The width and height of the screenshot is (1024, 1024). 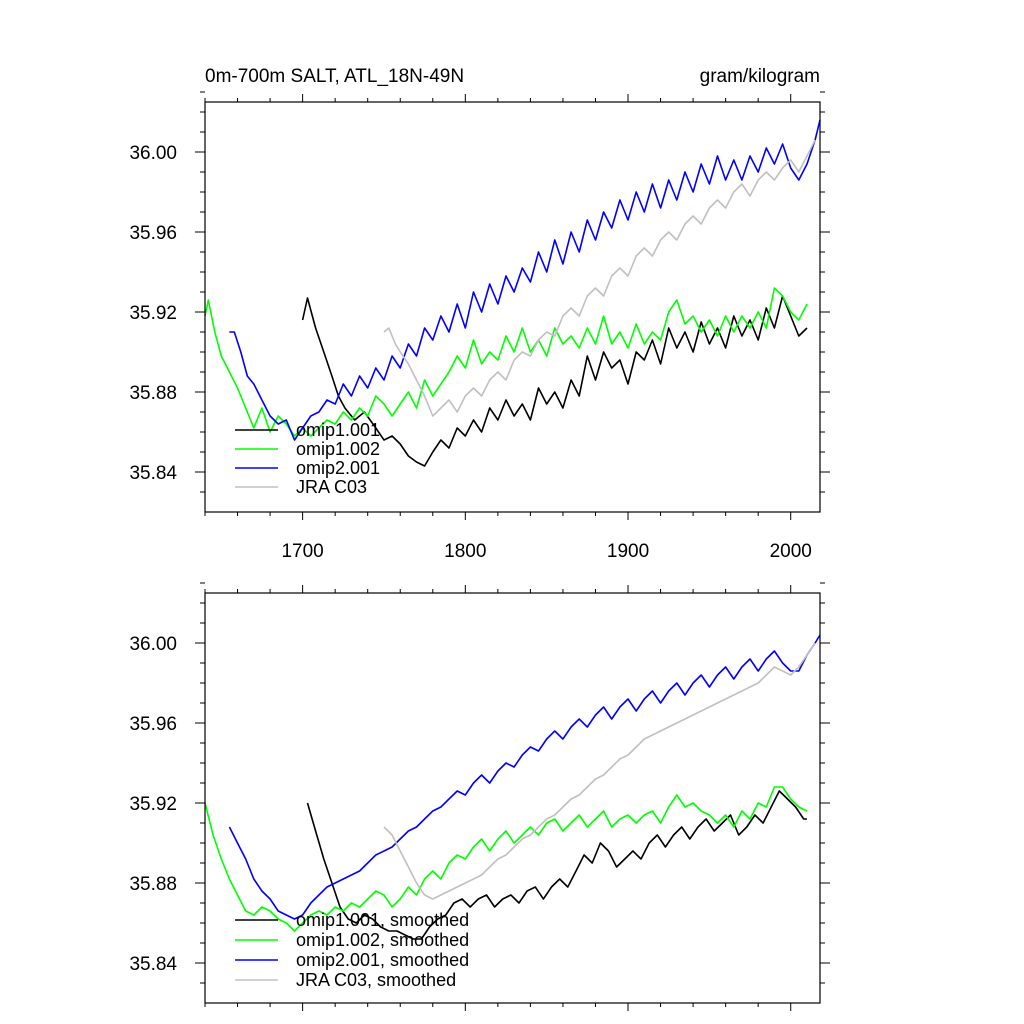 I want to click on x-tick-label: 1700, so click(x=302, y=551).